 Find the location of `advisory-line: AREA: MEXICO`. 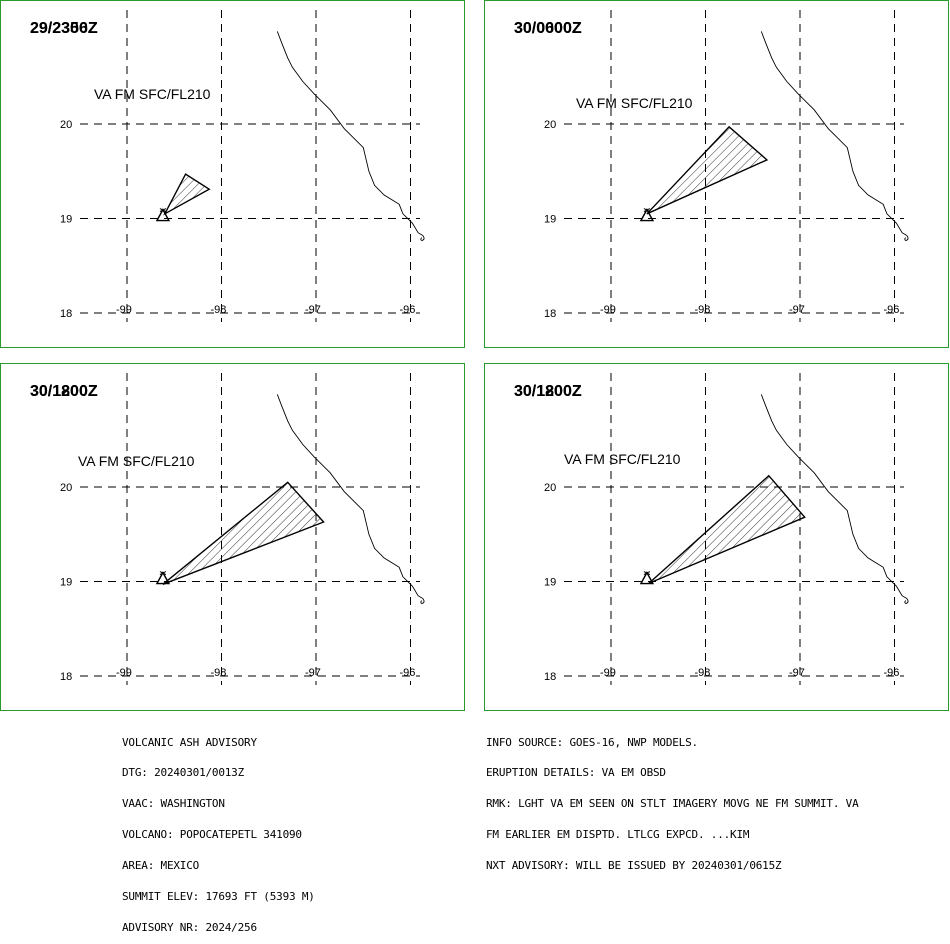

advisory-line: AREA: MEXICO is located at coordinates (161, 866).